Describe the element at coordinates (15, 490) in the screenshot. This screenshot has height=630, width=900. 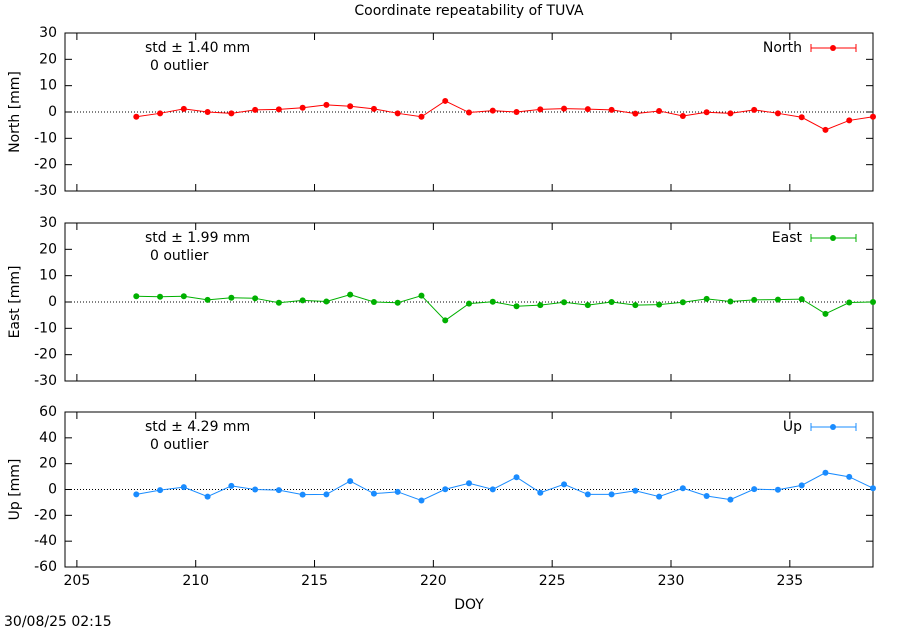
I see `y-axis-label: Up [mm]` at that location.